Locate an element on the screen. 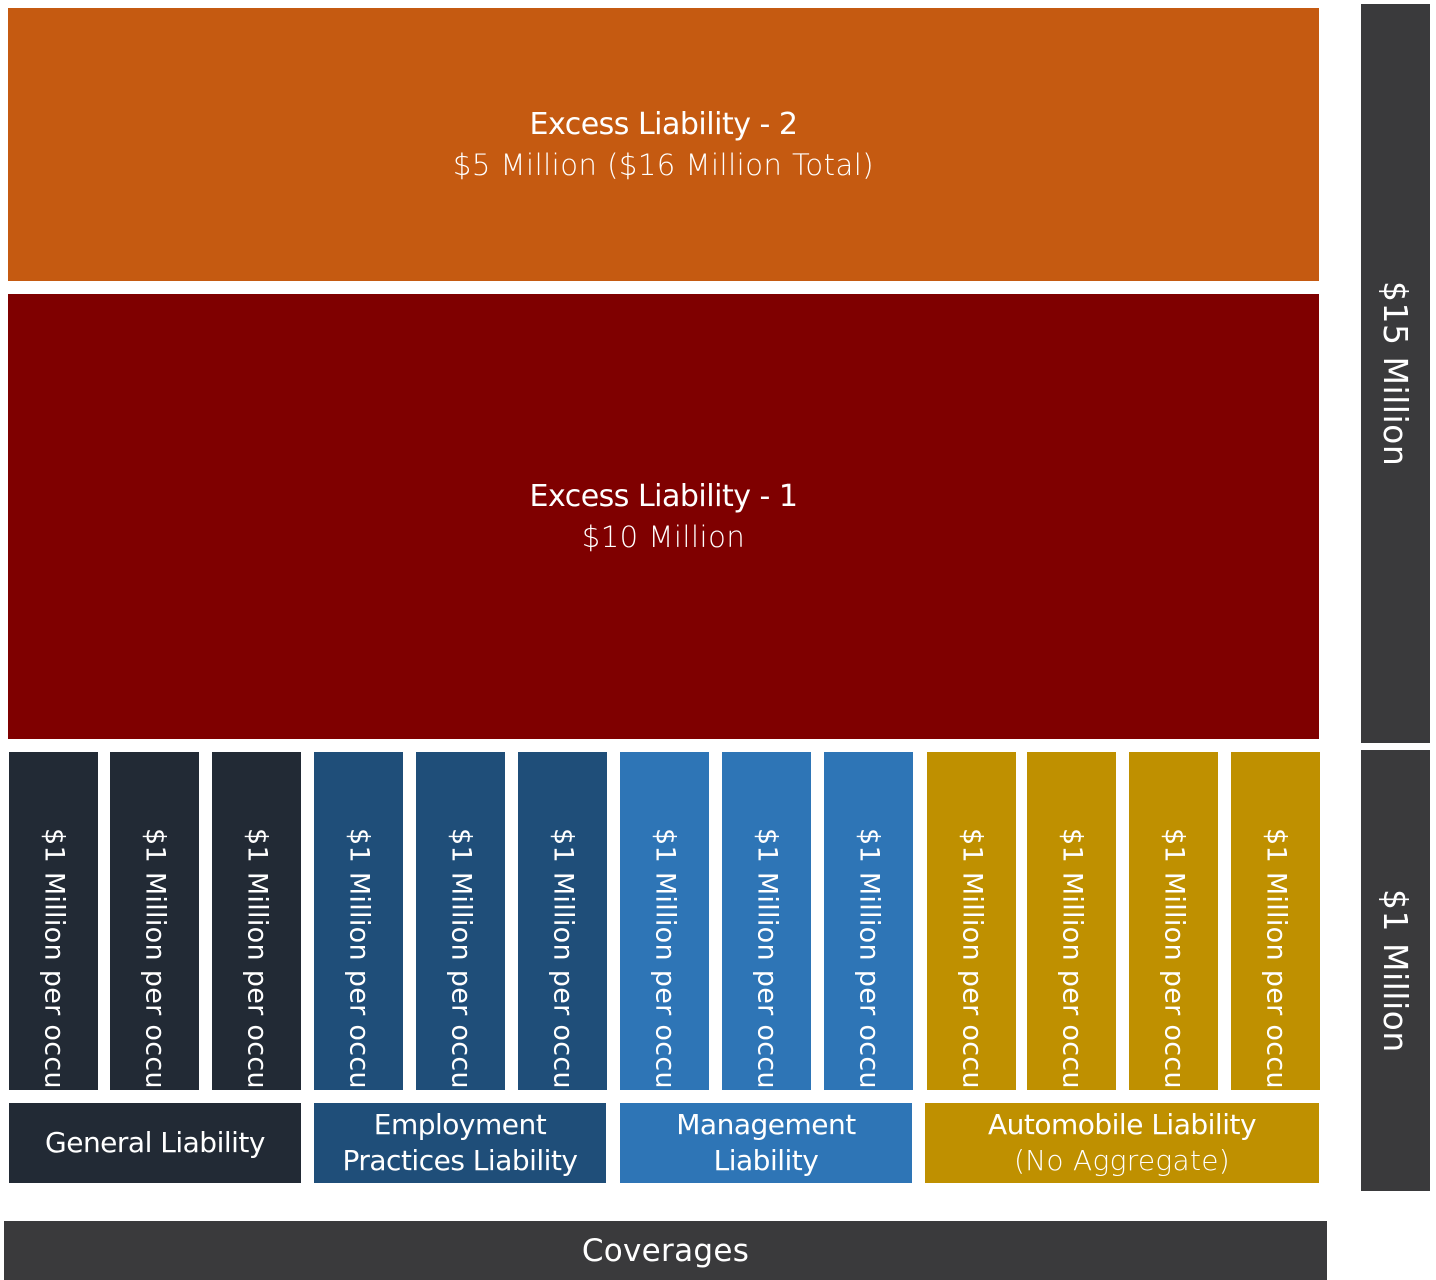 This screenshot has height=1280, width=1436. excess-liability-2-title: Excess Liability - 2 is located at coordinates (663, 124).